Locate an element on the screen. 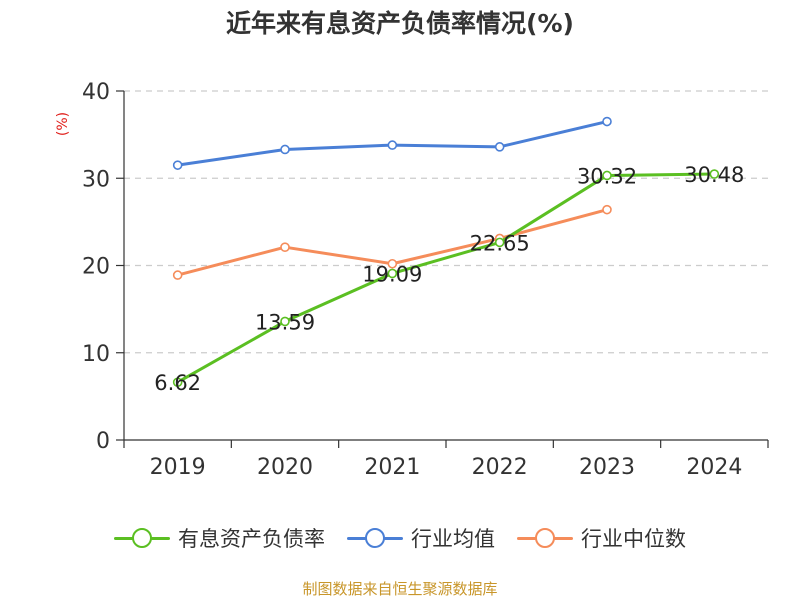 The height and width of the screenshot is (600, 800). data-label: 22.65 is located at coordinates (500, 243).